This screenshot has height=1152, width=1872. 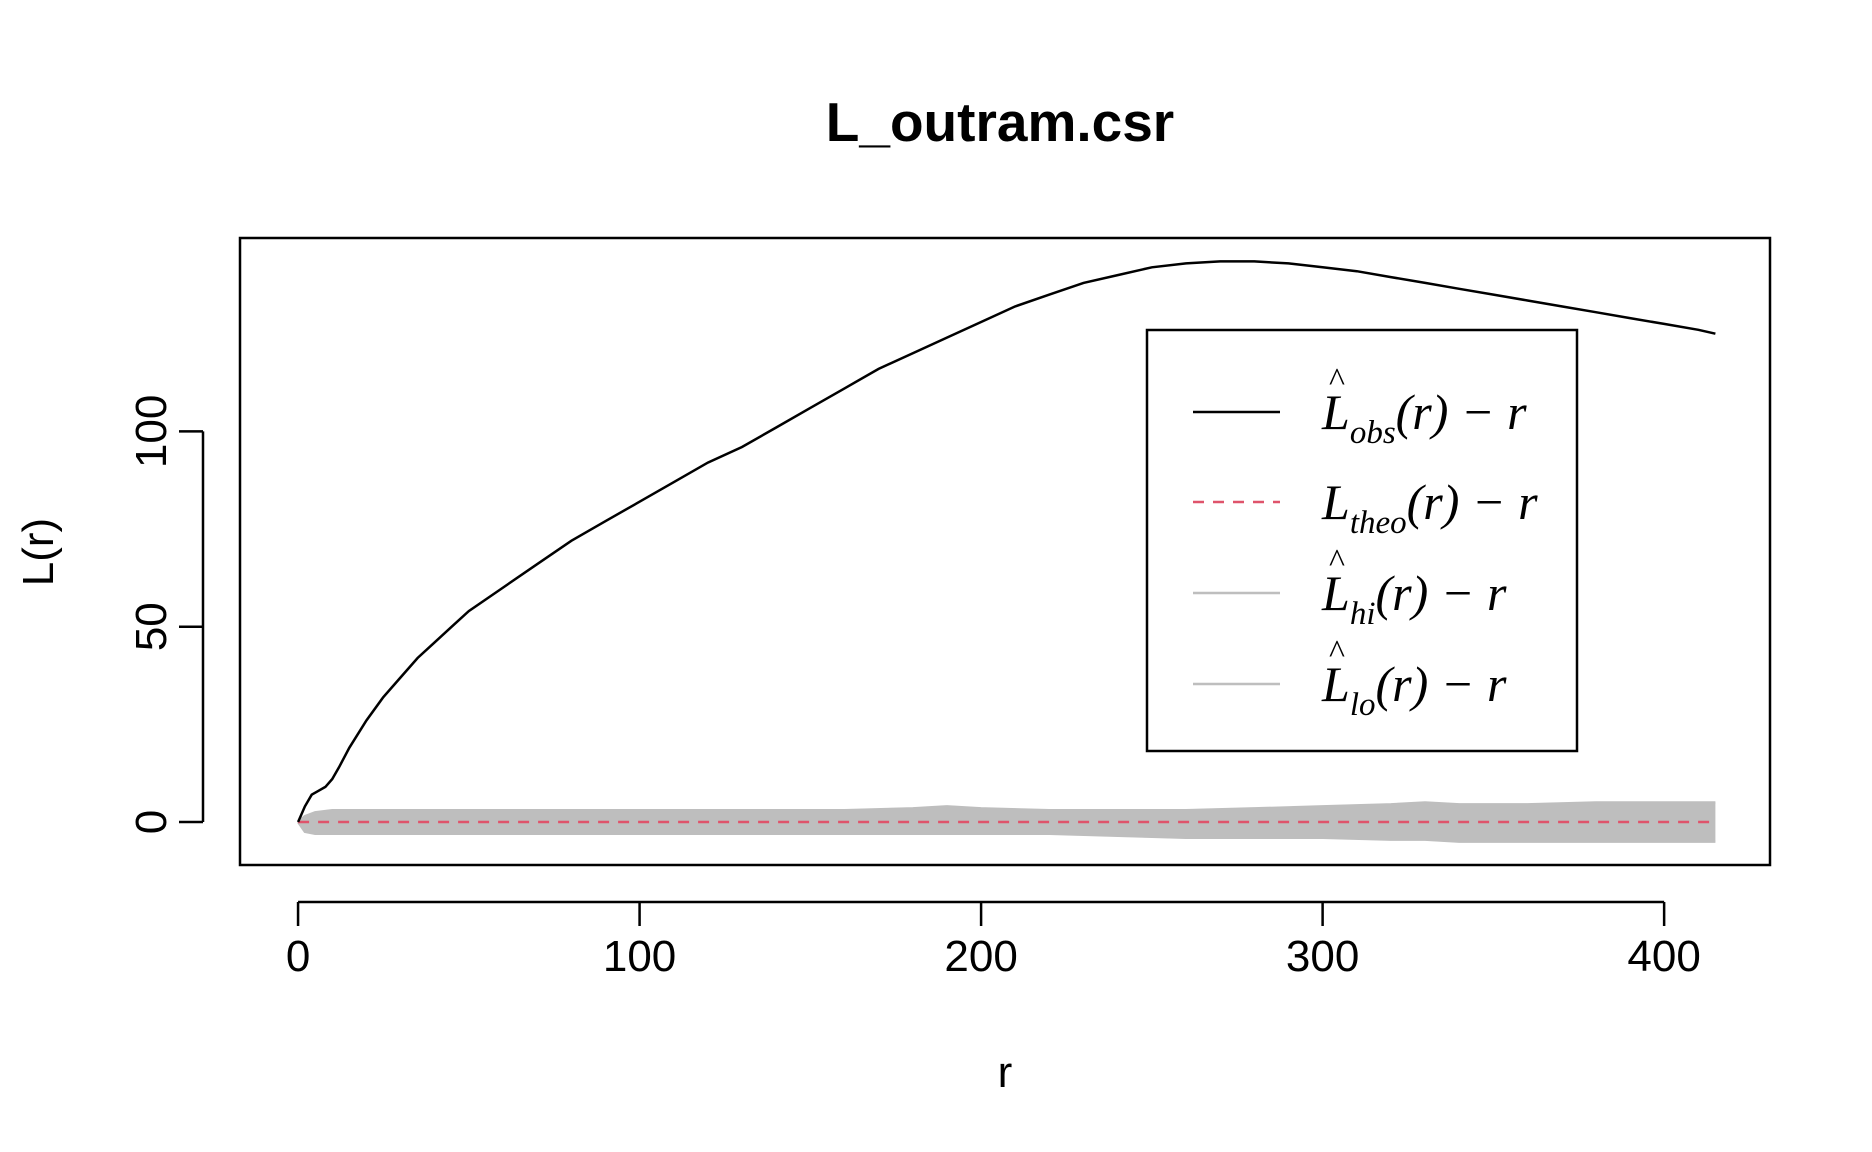 I want to click on x-axis-label: r, so click(x=1005, y=1072).